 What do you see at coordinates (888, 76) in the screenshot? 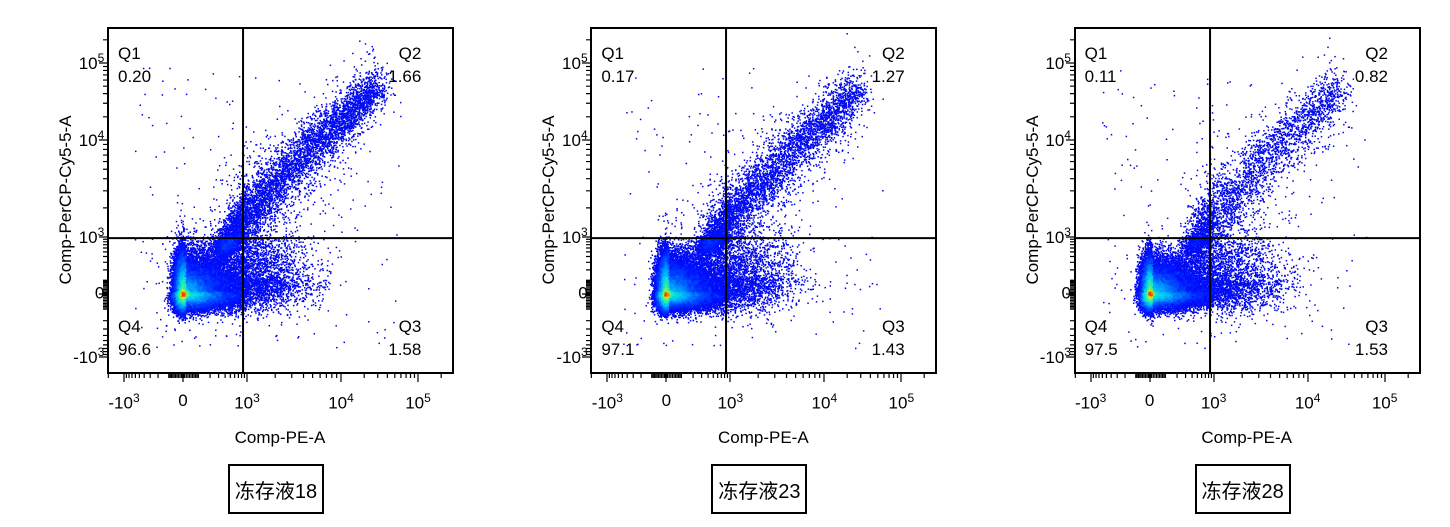
I see `quadrant-q2-value: 1.27` at bounding box center [888, 76].